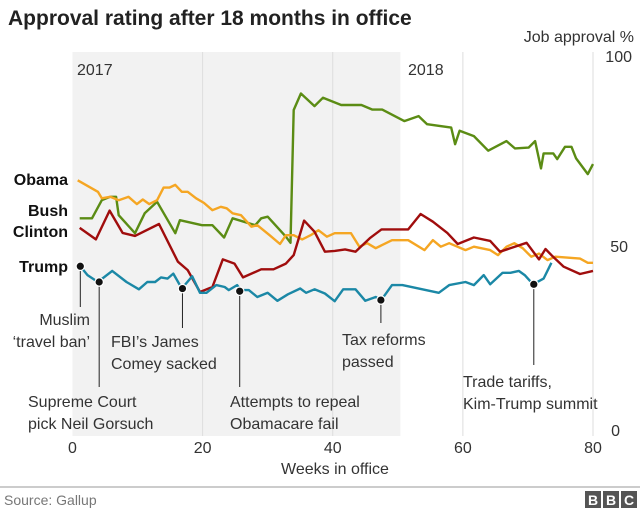 The image size is (640, 518). Describe the element at coordinates (284, 424) in the screenshot. I see `annotation-label: Obamacare fail` at that location.